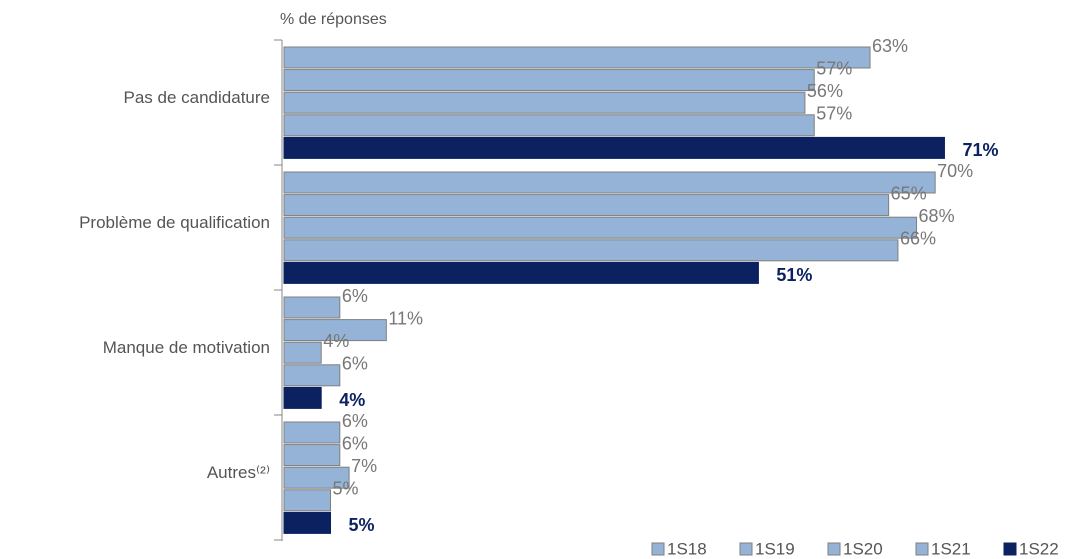 The width and height of the screenshot is (1086, 559). What do you see at coordinates (909, 193) in the screenshot?
I see `value-label: 65%` at bounding box center [909, 193].